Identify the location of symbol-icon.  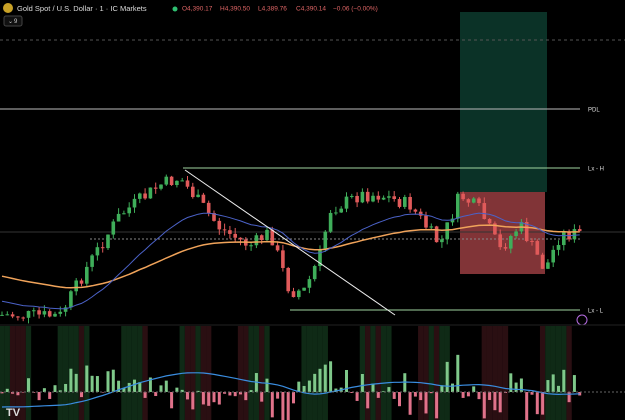
(8, 8).